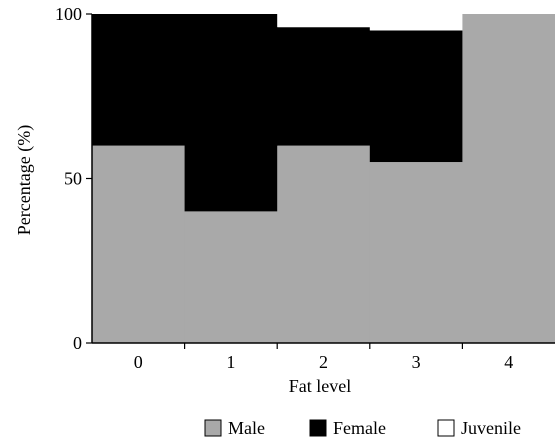 Image resolution: width=555 pixels, height=441 pixels. I want to click on legend-label-male: Male, so click(246, 428).